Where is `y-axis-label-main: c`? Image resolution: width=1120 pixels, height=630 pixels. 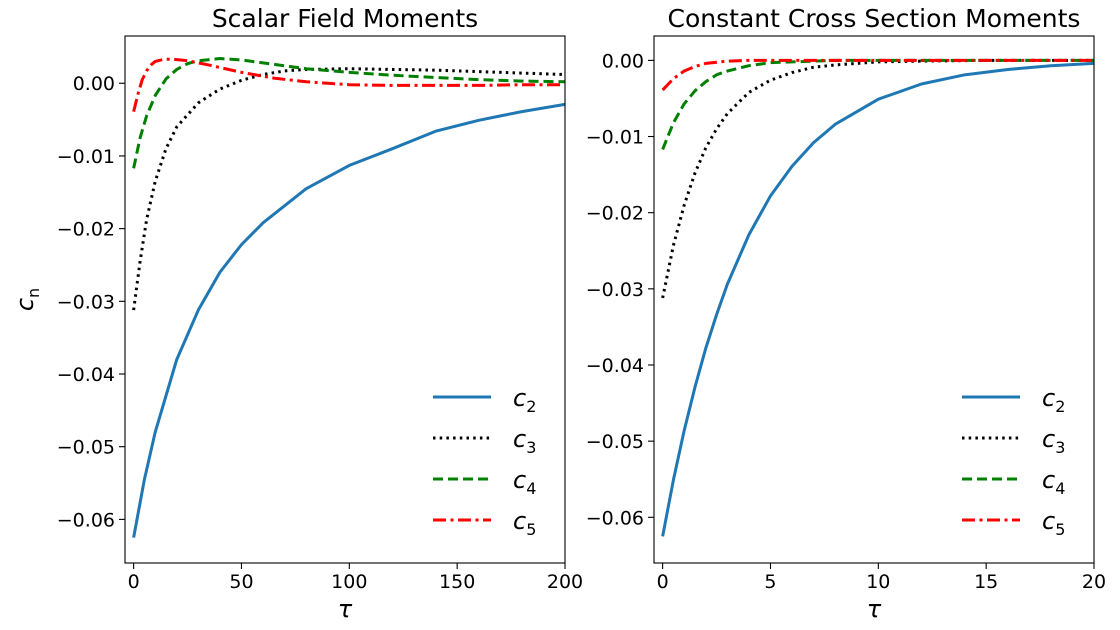
y-axis-label-main: c is located at coordinates (25, 304).